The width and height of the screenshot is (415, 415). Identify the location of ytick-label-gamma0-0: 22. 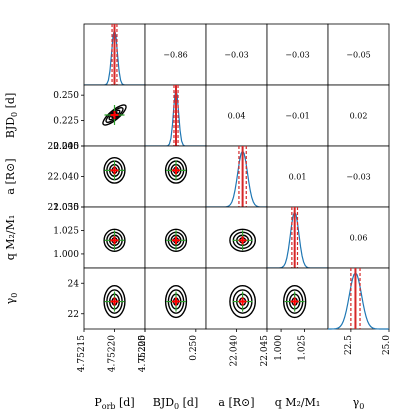
(73, 315).